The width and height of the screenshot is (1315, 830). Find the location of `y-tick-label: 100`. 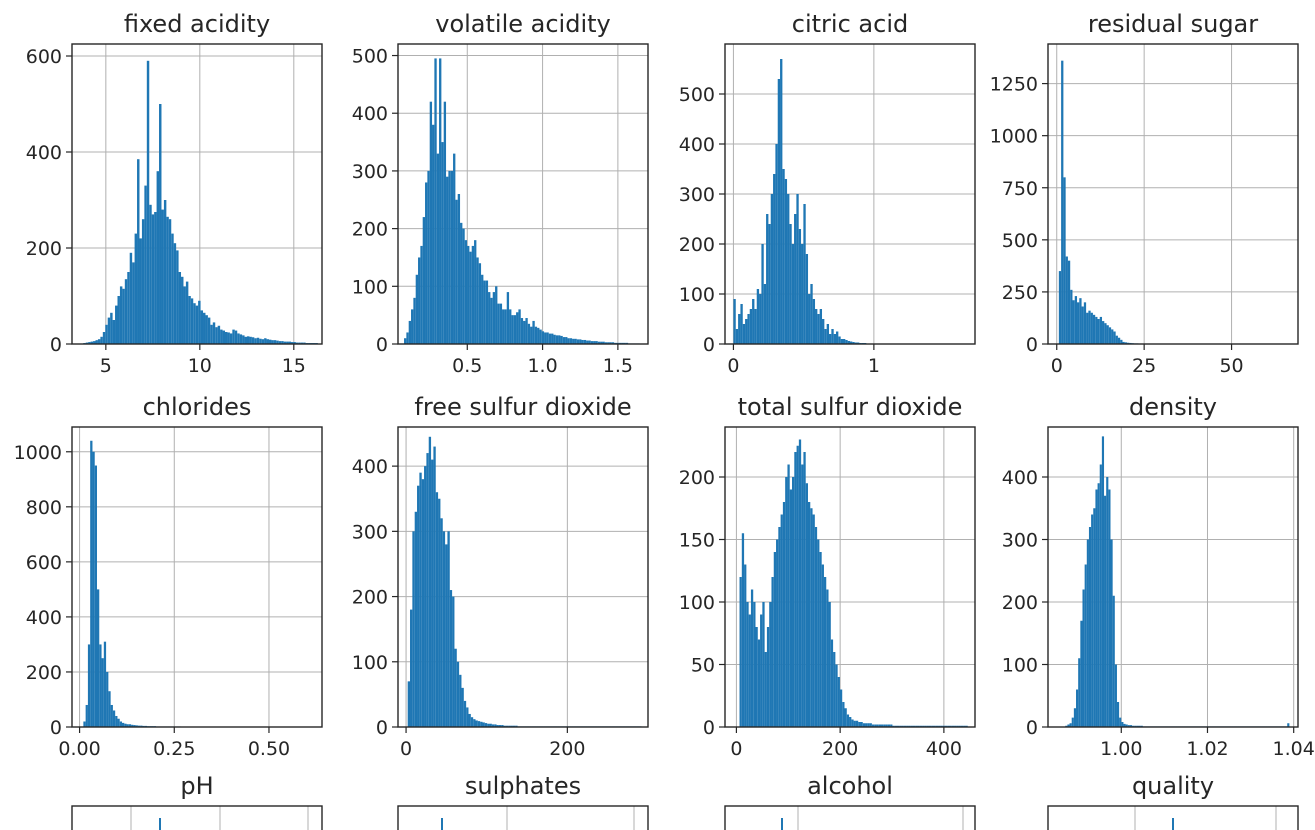

y-tick-label: 100 is located at coordinates (370, 287).